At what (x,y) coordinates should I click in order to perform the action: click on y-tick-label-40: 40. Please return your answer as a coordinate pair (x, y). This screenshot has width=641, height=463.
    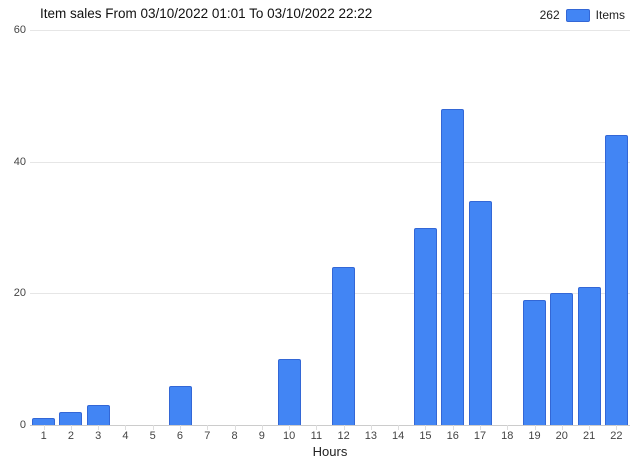
    Looking at the image, I should click on (19, 161).